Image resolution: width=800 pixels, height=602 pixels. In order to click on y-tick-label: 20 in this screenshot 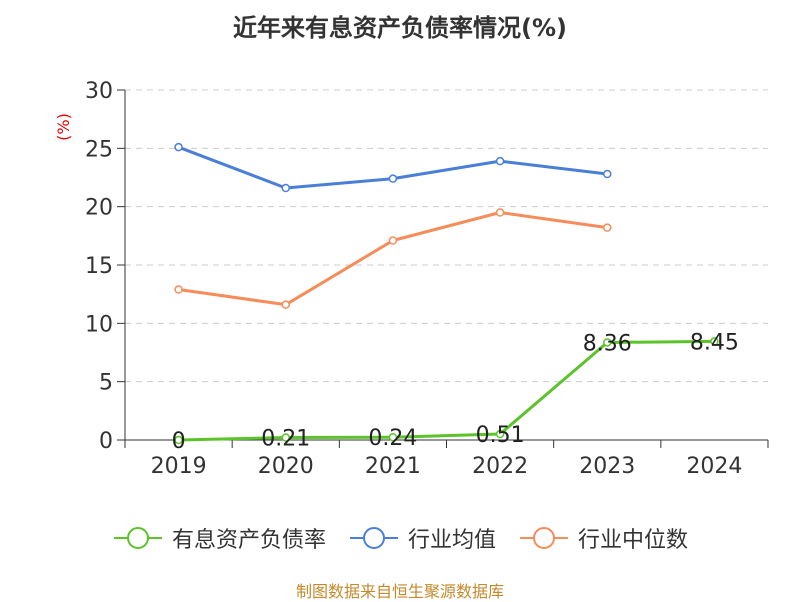, I will do `click(99, 208)`.